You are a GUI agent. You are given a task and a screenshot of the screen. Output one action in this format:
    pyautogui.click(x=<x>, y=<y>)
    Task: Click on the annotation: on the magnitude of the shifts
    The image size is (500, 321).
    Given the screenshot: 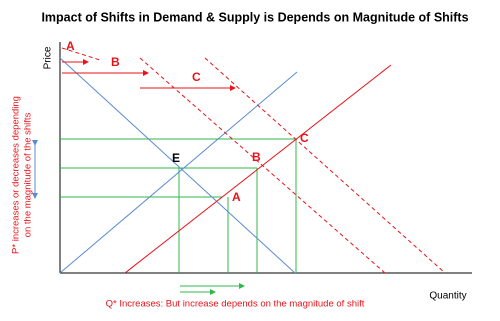 What is the action you would take?
    pyautogui.click(x=28, y=174)
    